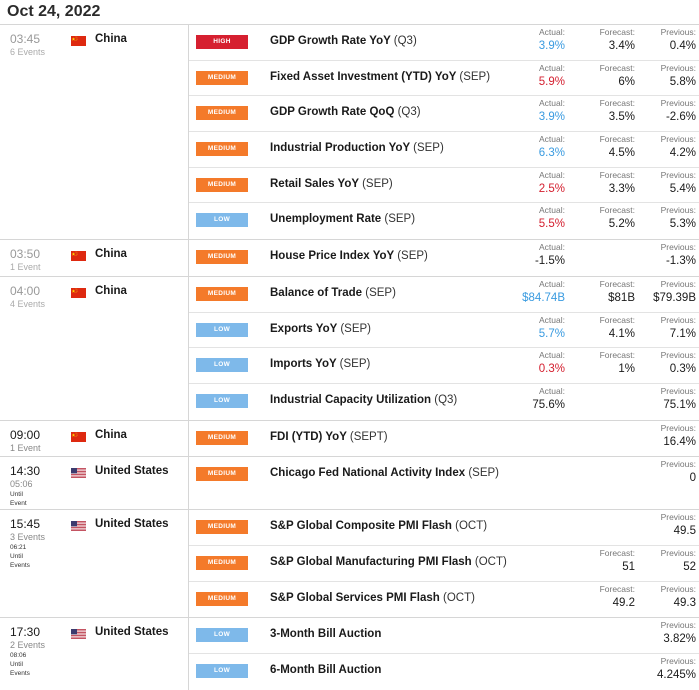 The width and height of the screenshot is (699, 690). What do you see at coordinates (314, 183) in the screenshot?
I see `event-title: Retail Sales YoY` at bounding box center [314, 183].